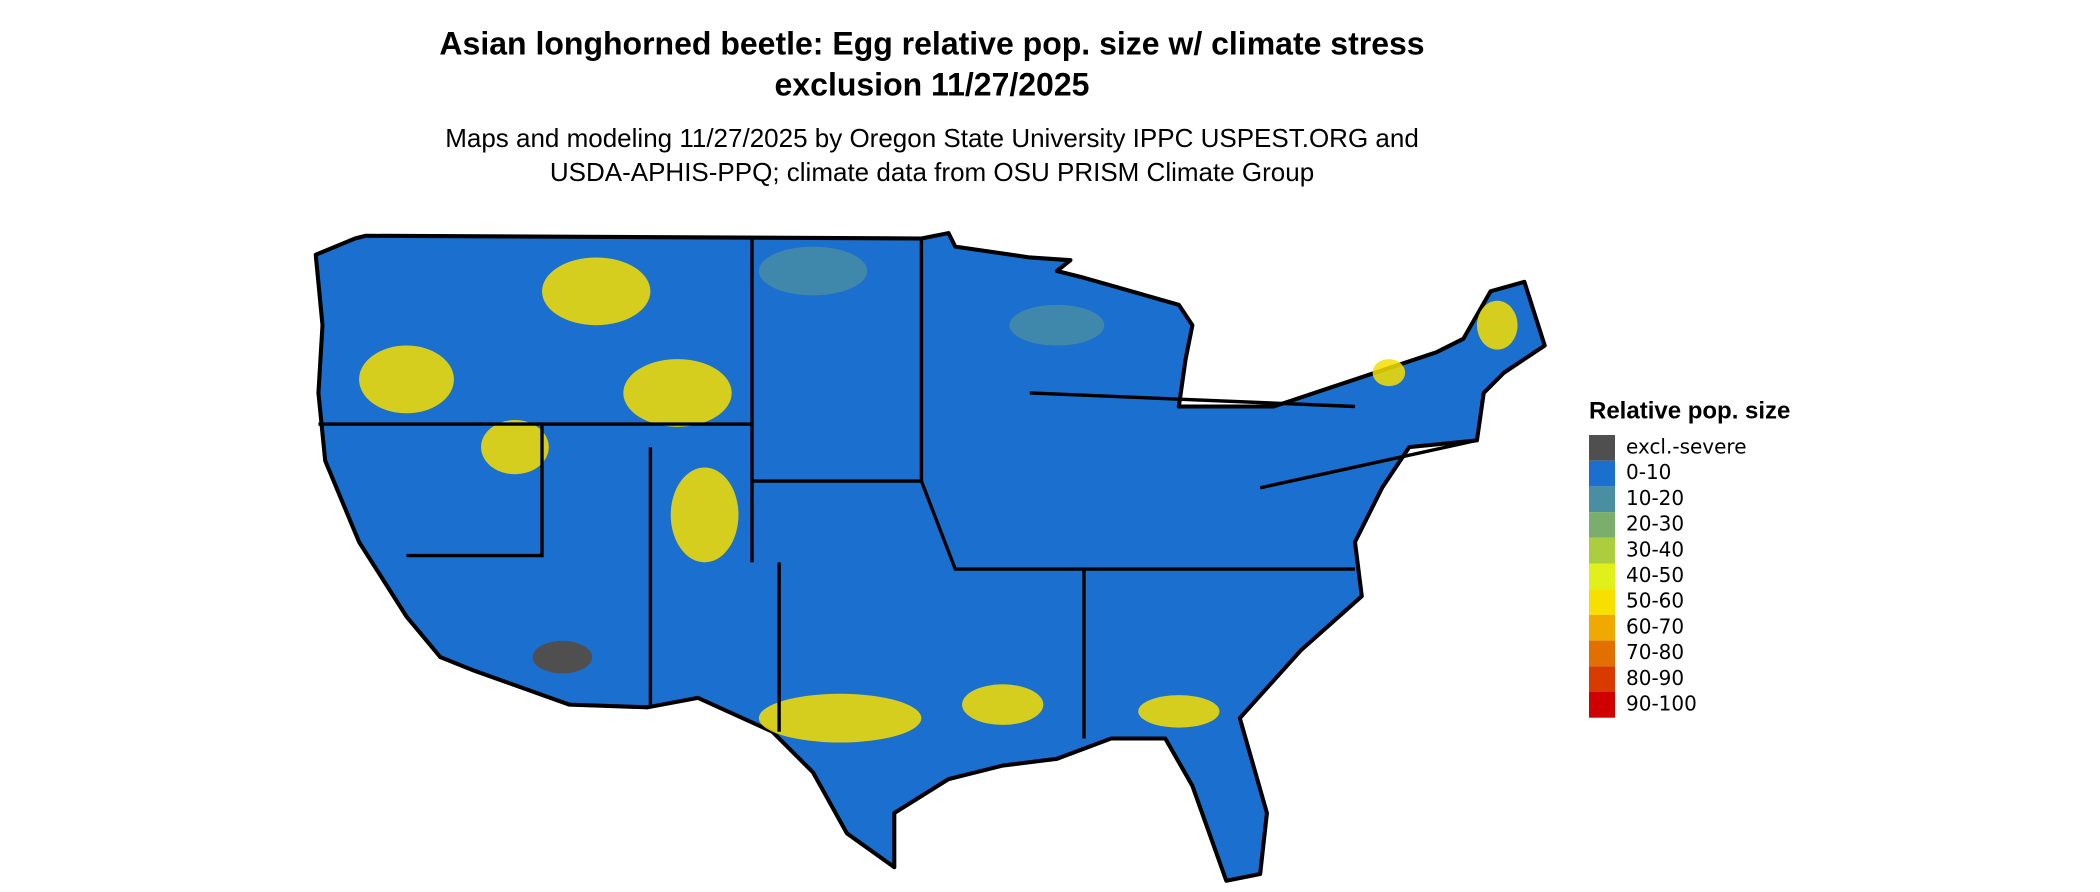  I want to click on legend-label: 60-70, so click(1655, 626).